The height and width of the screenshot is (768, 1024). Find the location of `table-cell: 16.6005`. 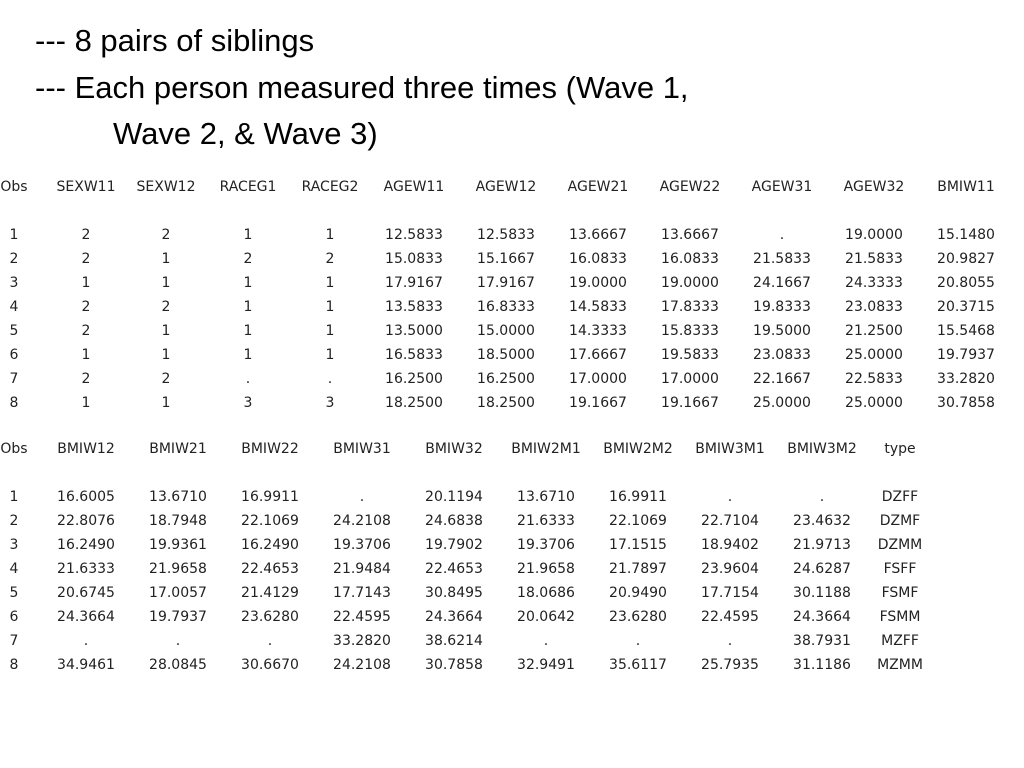

table-cell: 16.6005 is located at coordinates (86, 497).